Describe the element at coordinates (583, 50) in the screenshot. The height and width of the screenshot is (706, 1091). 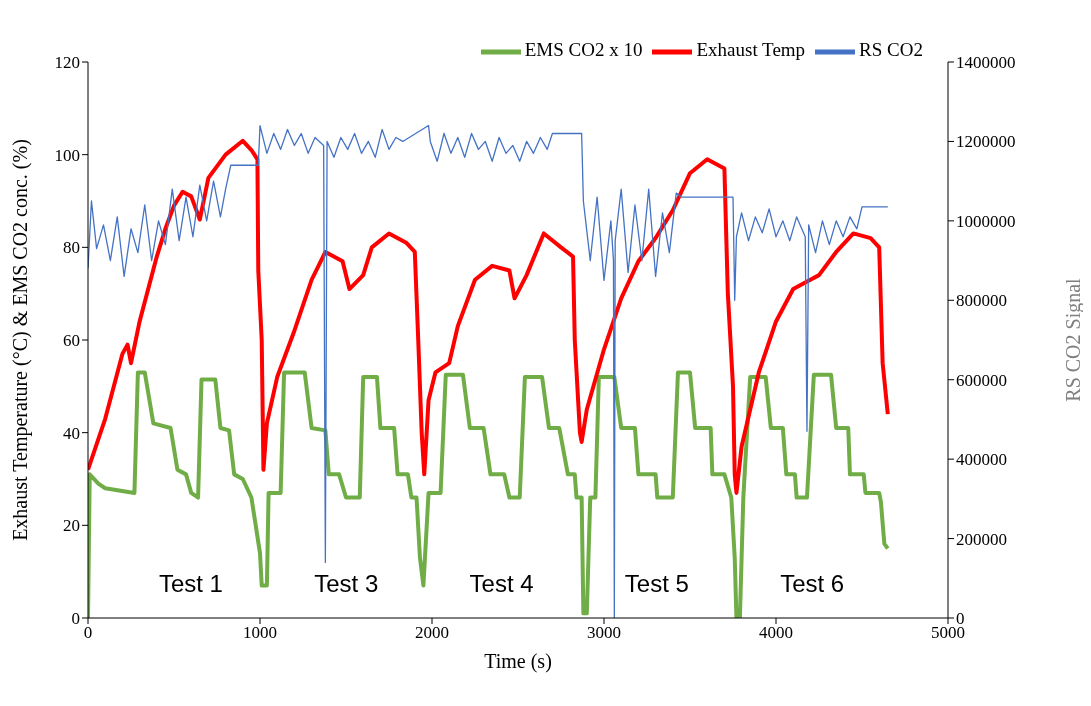
I see `legend-label: EMS CO2 x 10` at that location.